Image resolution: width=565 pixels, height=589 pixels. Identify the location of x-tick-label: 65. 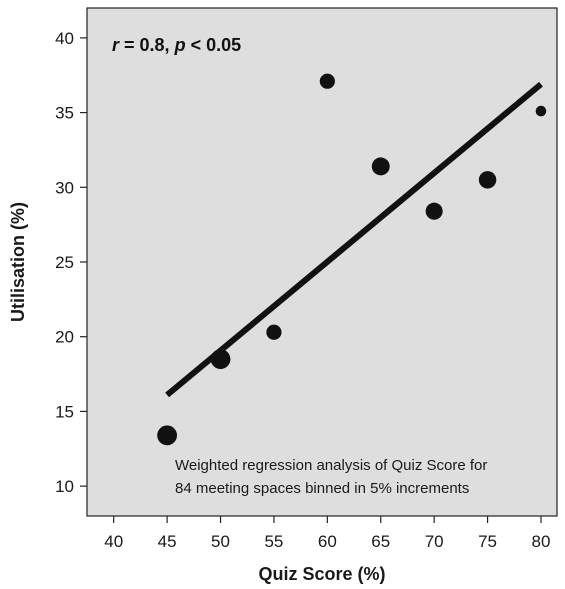
(380, 541).